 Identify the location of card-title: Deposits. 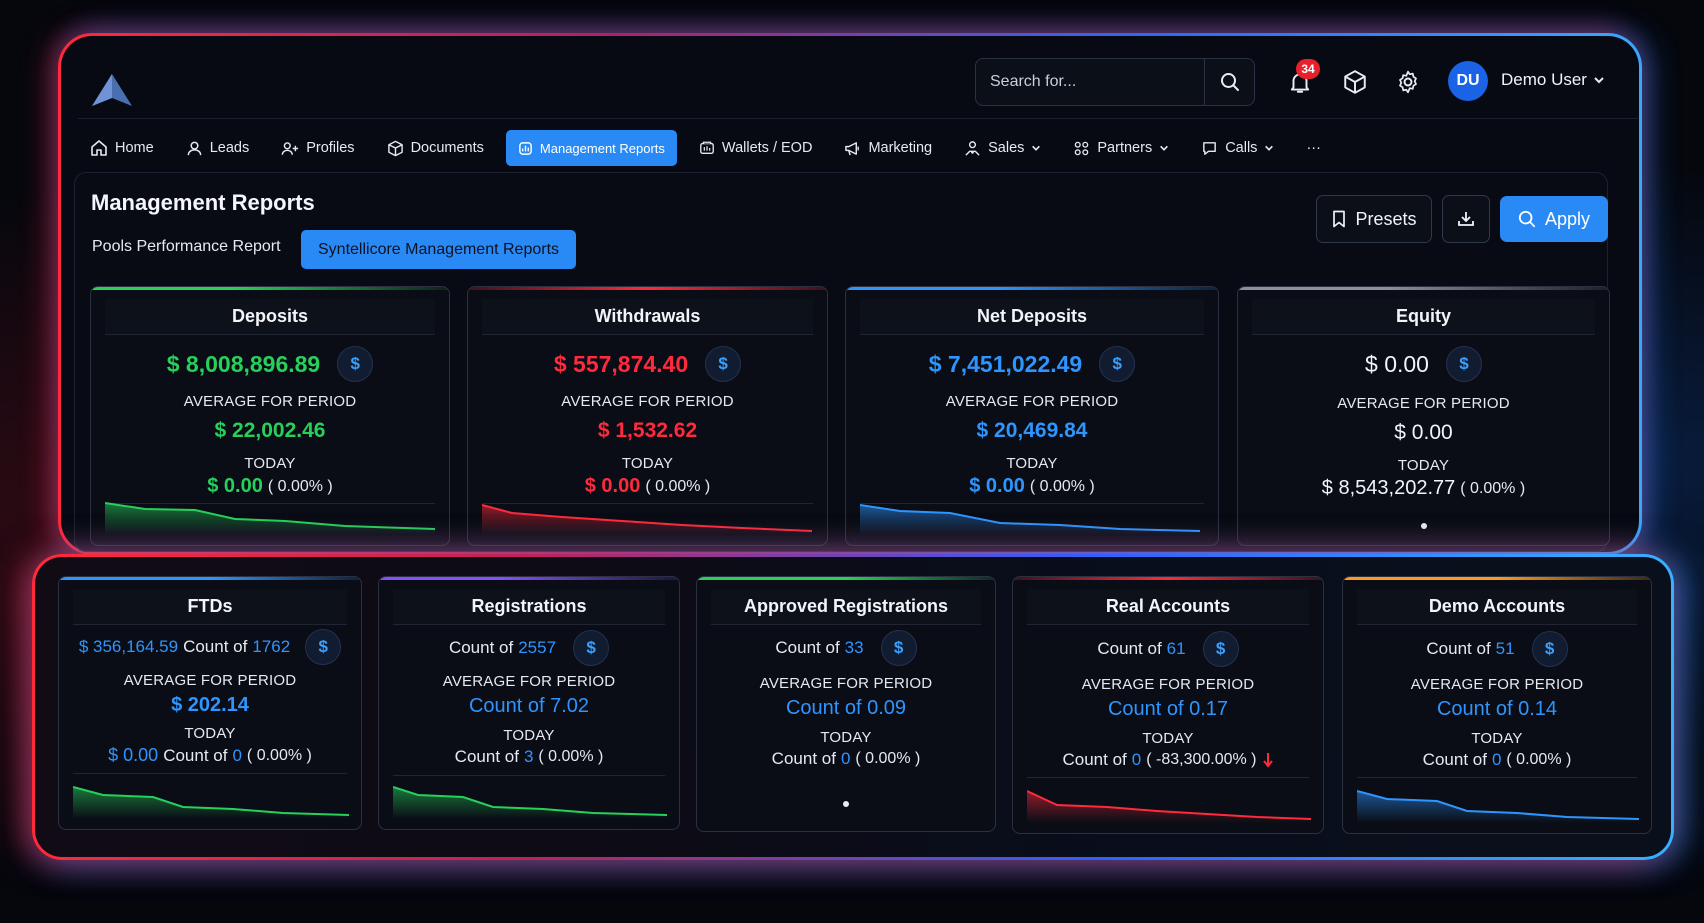
(270, 317).